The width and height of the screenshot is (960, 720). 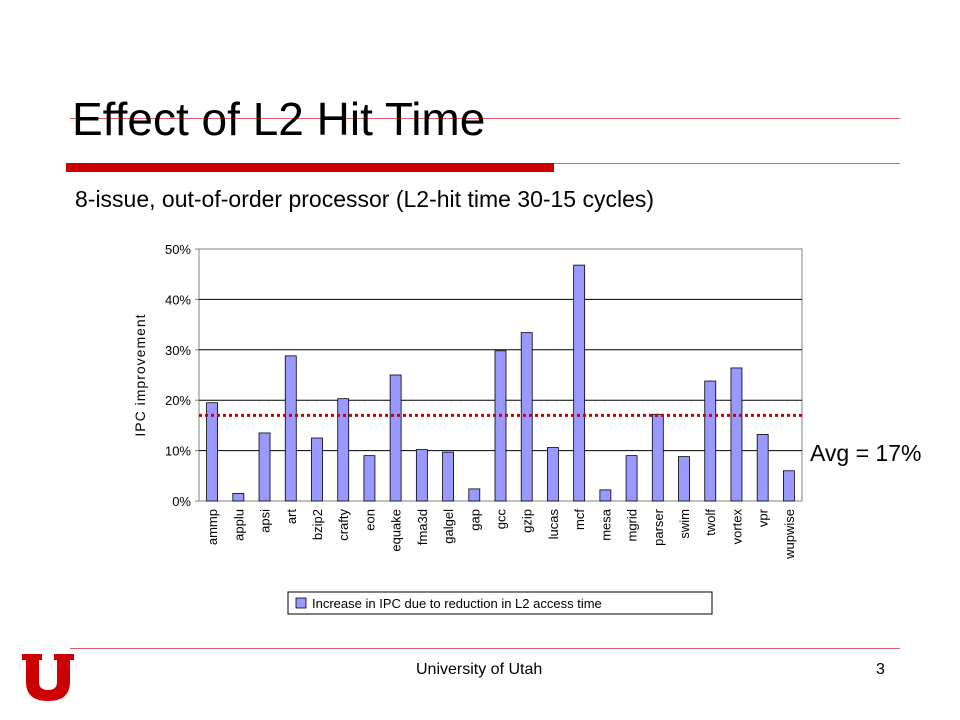 I want to click on y-axis-label: IPC improvement, so click(x=140, y=374).